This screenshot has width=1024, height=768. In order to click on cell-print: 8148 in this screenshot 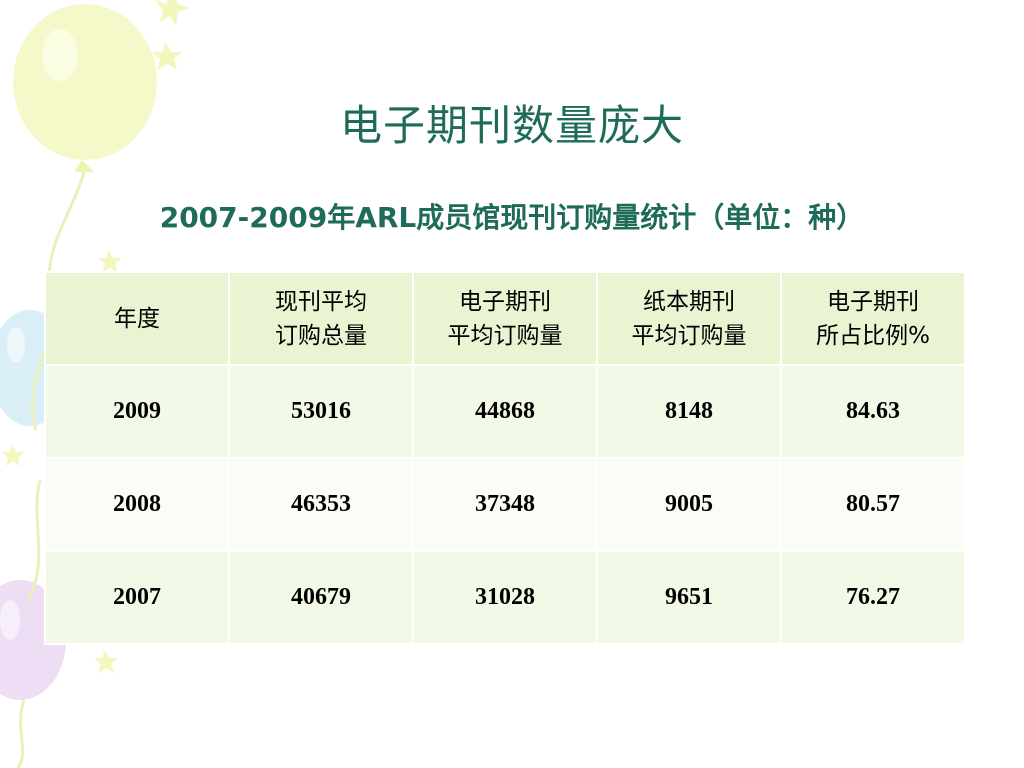, I will do `click(689, 411)`.